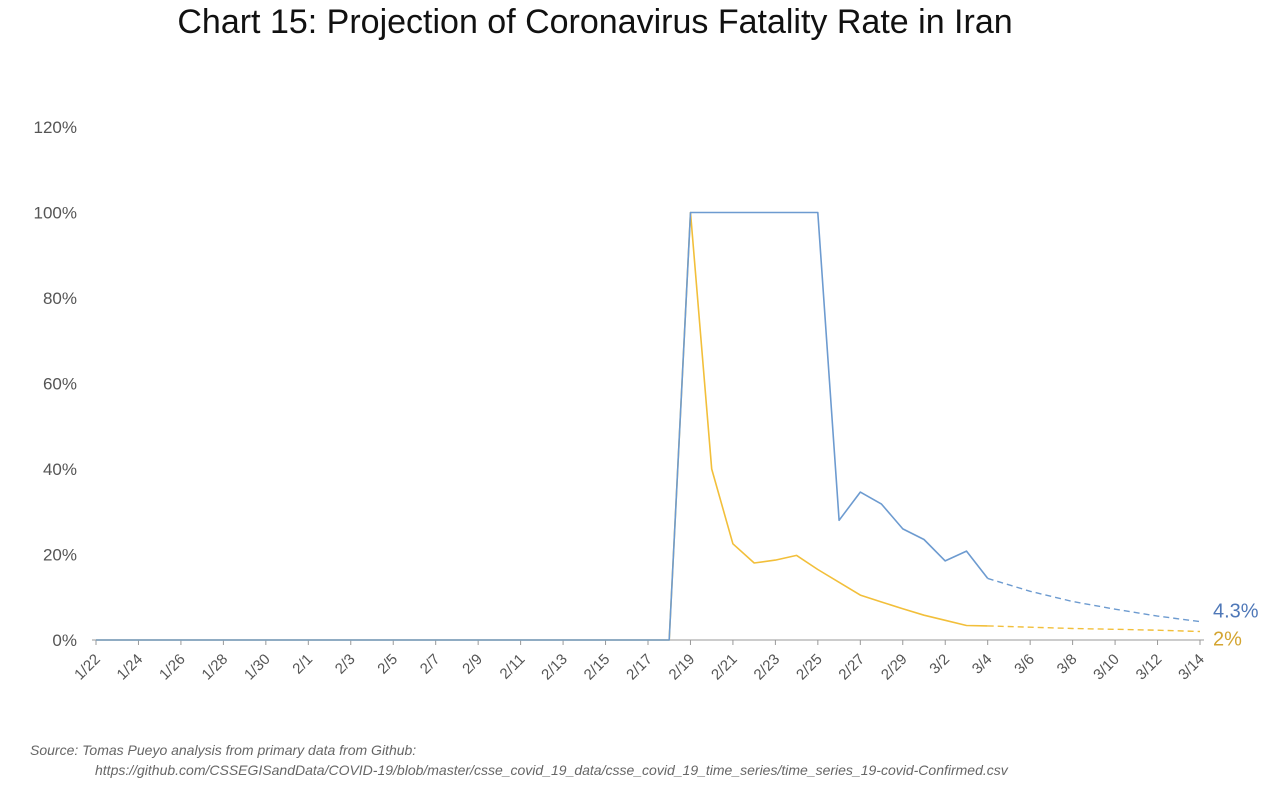  Describe the element at coordinates (87, 667) in the screenshot. I see `x-tick-label: 1/22` at that location.